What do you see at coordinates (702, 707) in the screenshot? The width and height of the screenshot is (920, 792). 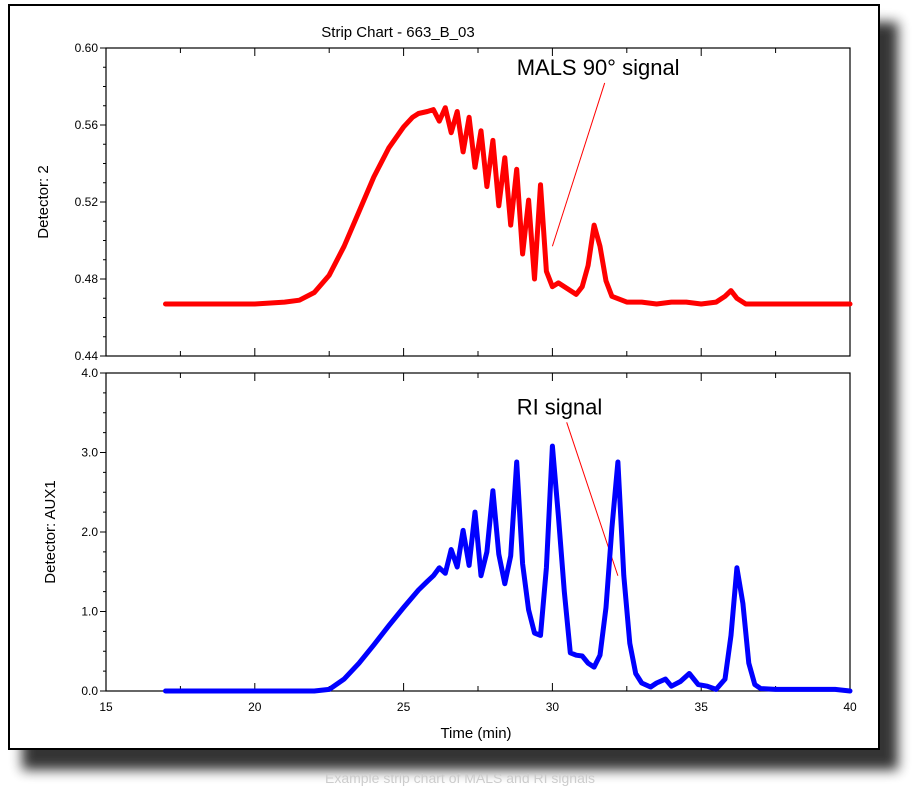 I see `ri-xtick-label: 35` at bounding box center [702, 707].